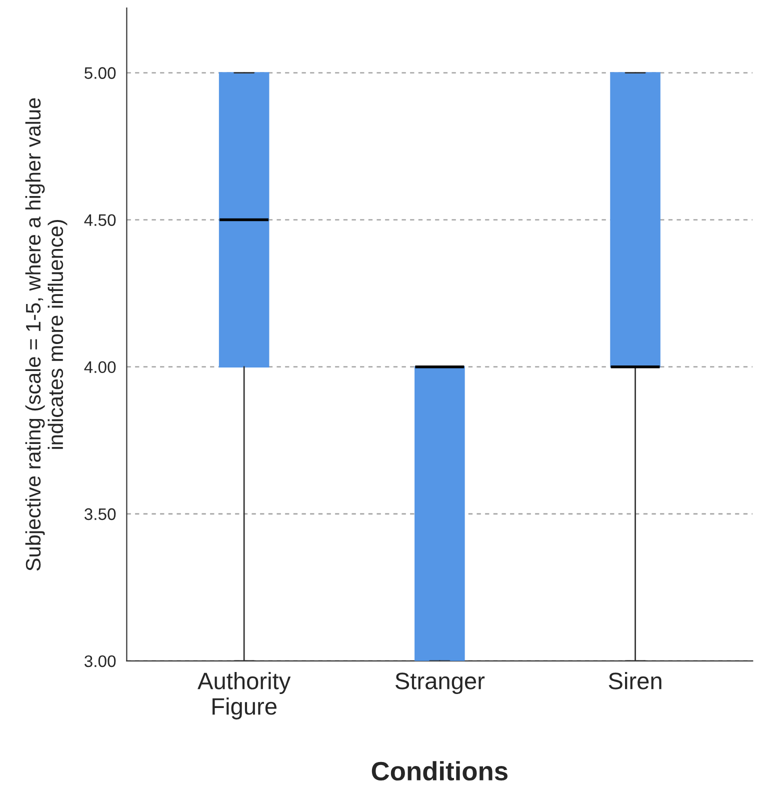 This screenshot has height=806, width=768. I want to click on y-axis-title: Subjective rating (scale = 1-5, where a higher value indicates more influence), so click(46, 334).